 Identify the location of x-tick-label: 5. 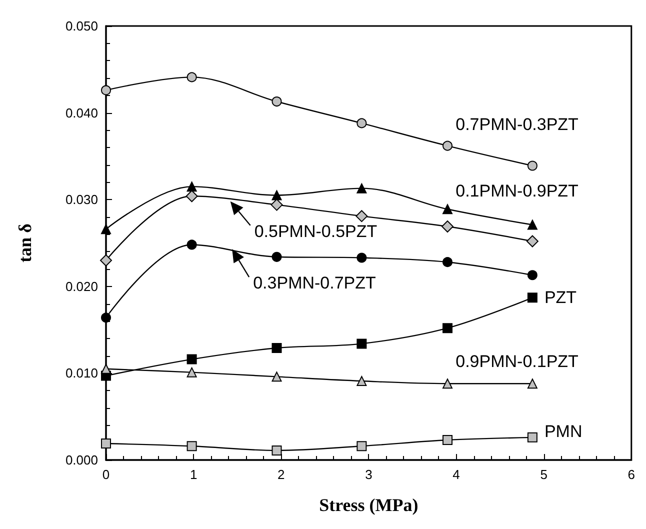
(544, 474).